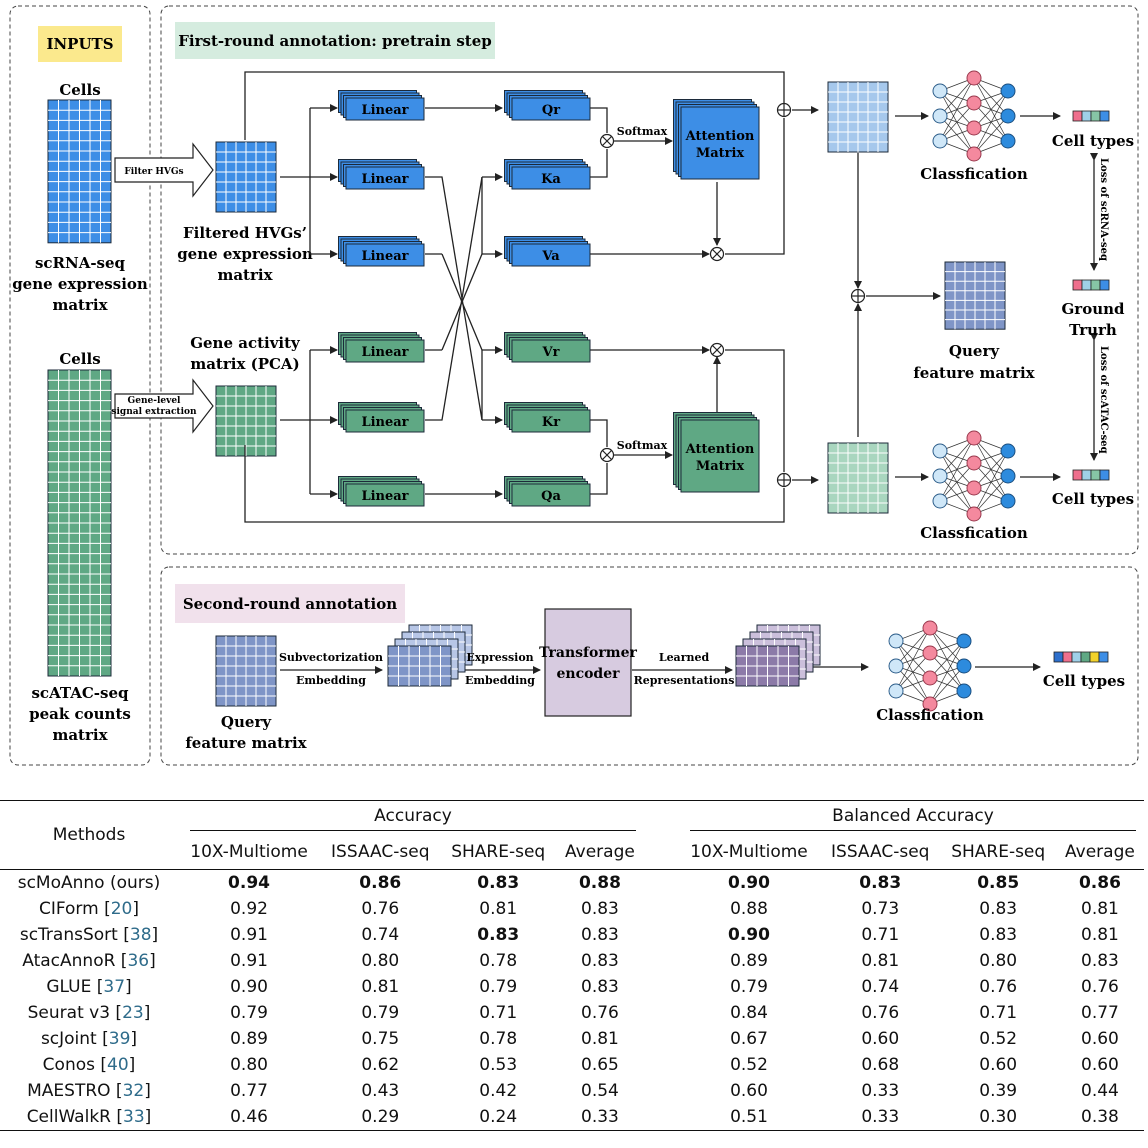 Image resolution: width=1148 pixels, height=1148 pixels. Describe the element at coordinates (649, 666) in the screenshot. I see `second-round-panel` at that location.